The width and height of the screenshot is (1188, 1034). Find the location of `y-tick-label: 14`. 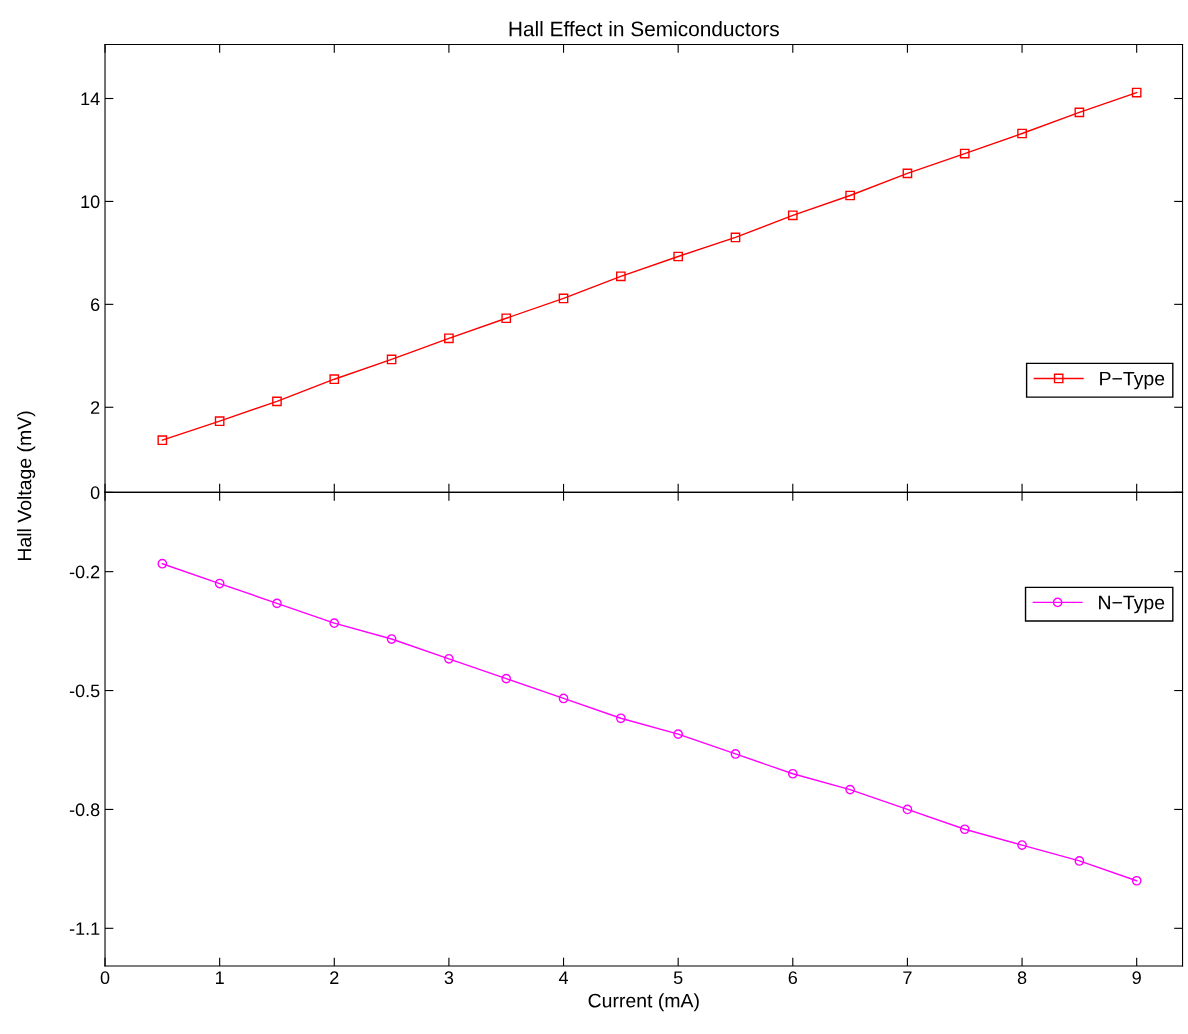

y-tick-label: 14 is located at coordinates (90, 99).